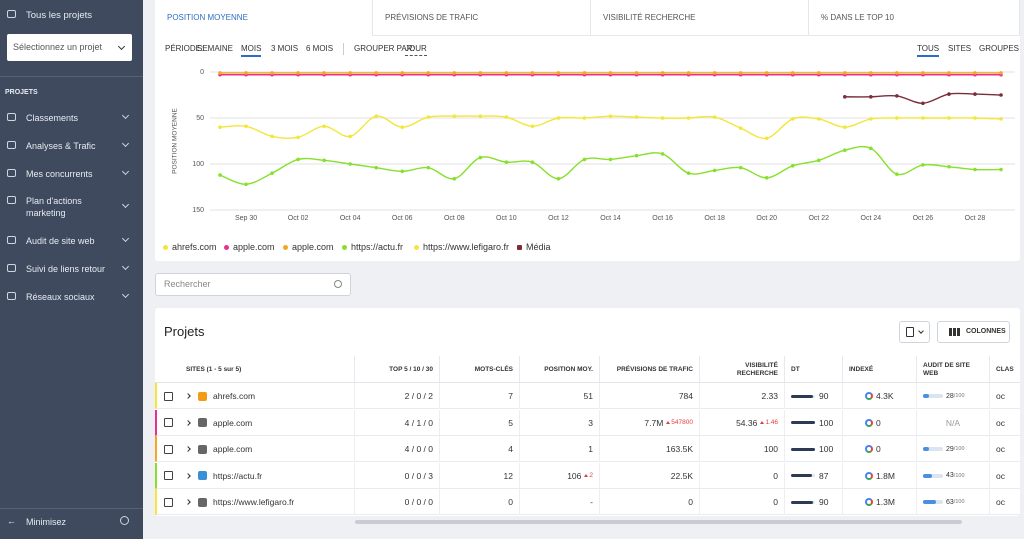 The width and height of the screenshot is (1024, 539). What do you see at coordinates (959, 396) in the screenshot?
I see `audit-max: /100` at bounding box center [959, 396].